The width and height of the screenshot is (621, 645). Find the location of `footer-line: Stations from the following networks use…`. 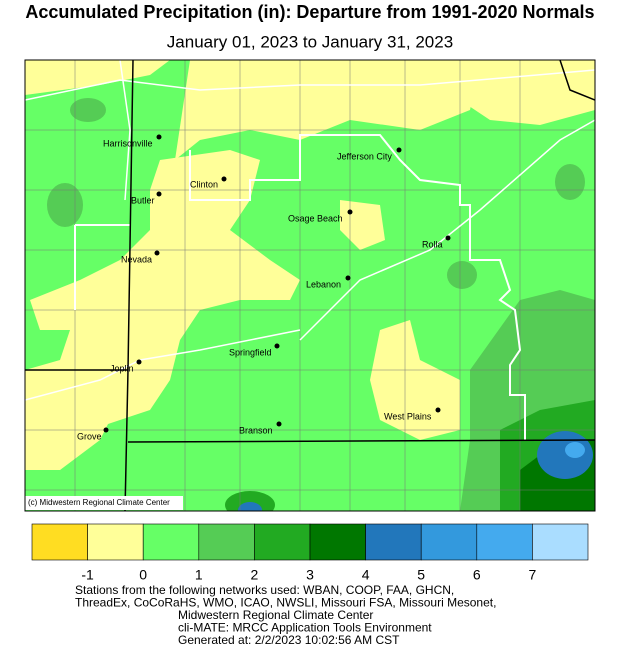

footer-line: Stations from the following networks use… is located at coordinates (264, 590).